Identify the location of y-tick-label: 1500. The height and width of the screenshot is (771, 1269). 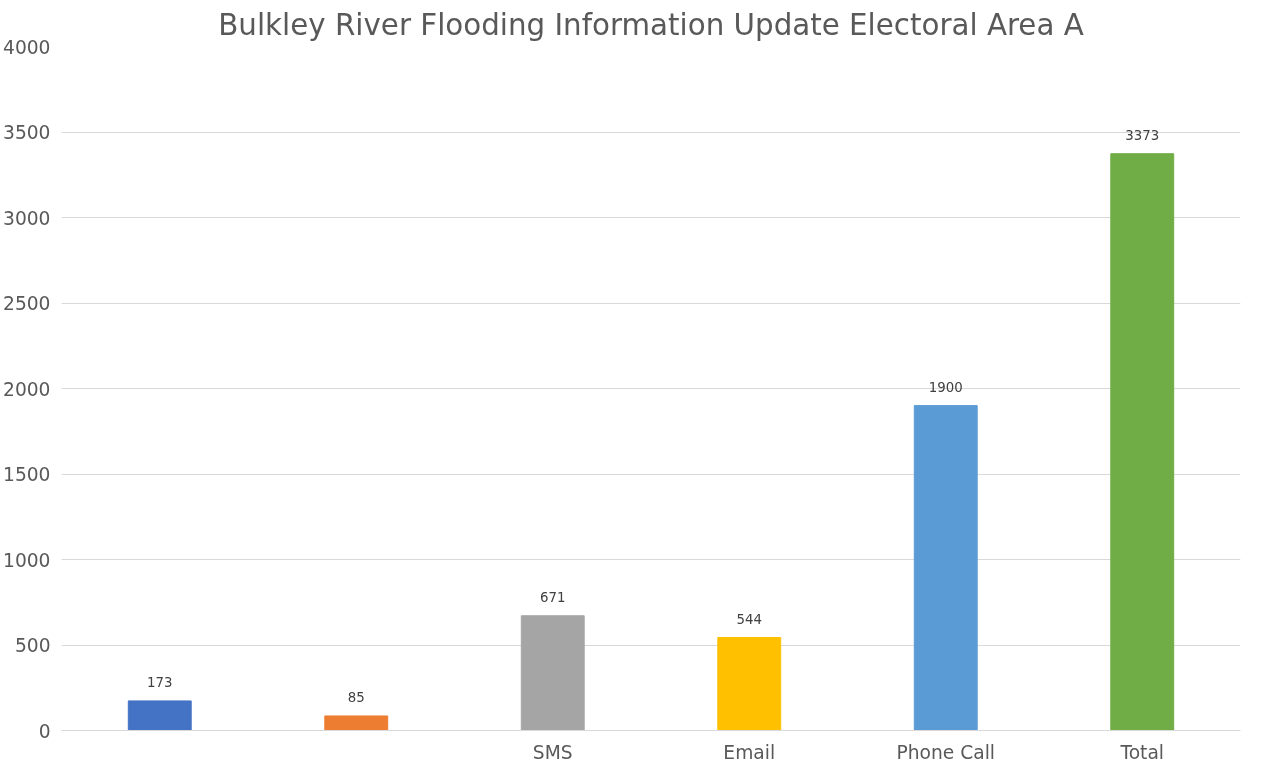
(27, 474).